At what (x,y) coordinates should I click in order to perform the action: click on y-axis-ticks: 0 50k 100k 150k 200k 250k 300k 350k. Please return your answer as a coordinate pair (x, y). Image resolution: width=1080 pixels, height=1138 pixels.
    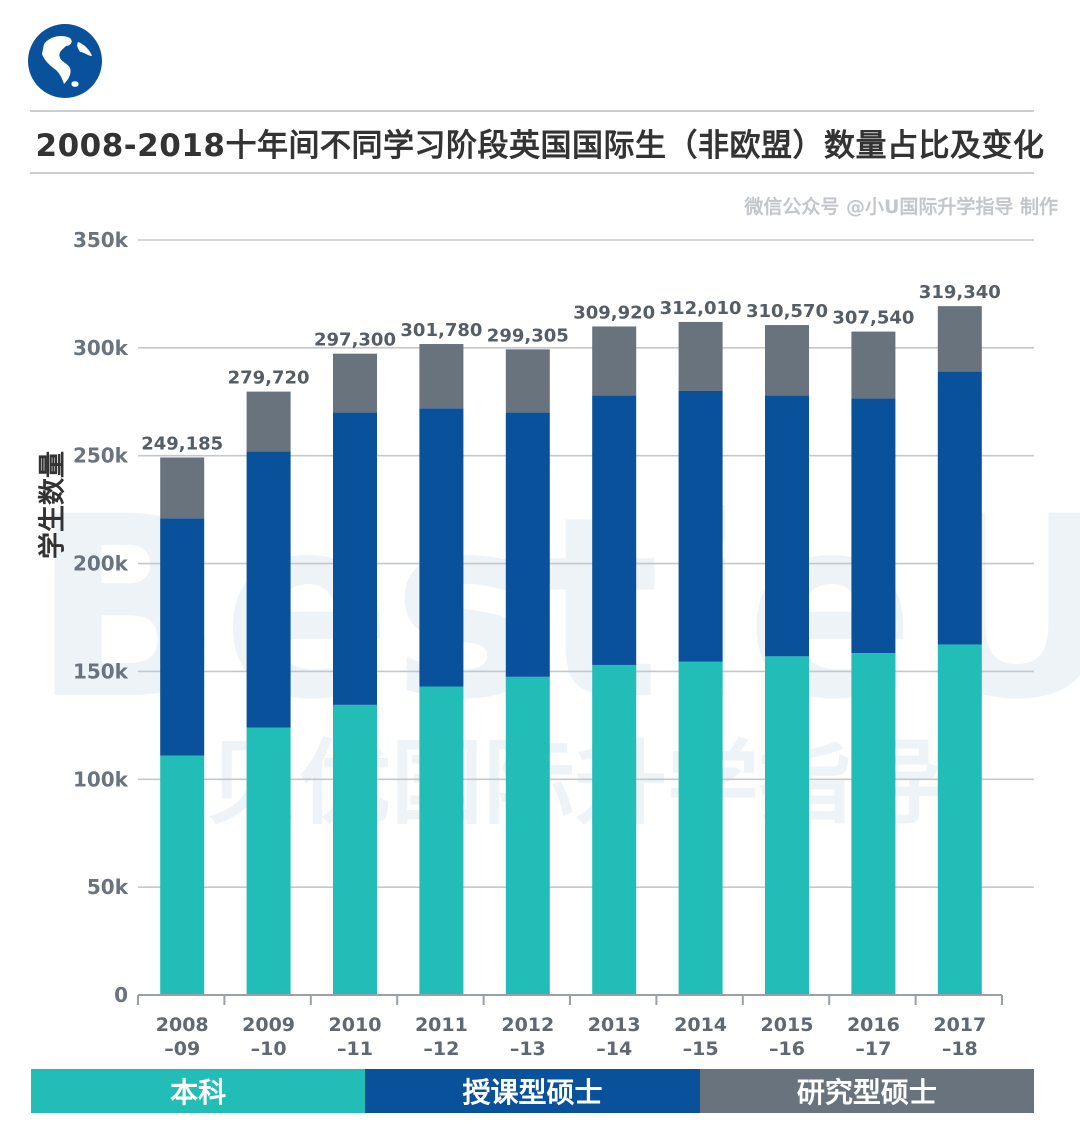
    Looking at the image, I should click on (101, 617).